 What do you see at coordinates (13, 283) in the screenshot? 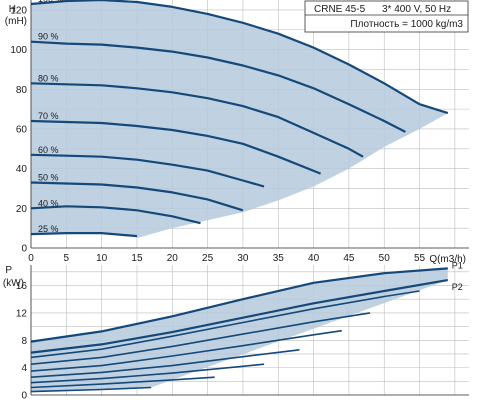
I see `power-axis-unit: (kW)` at bounding box center [13, 283].